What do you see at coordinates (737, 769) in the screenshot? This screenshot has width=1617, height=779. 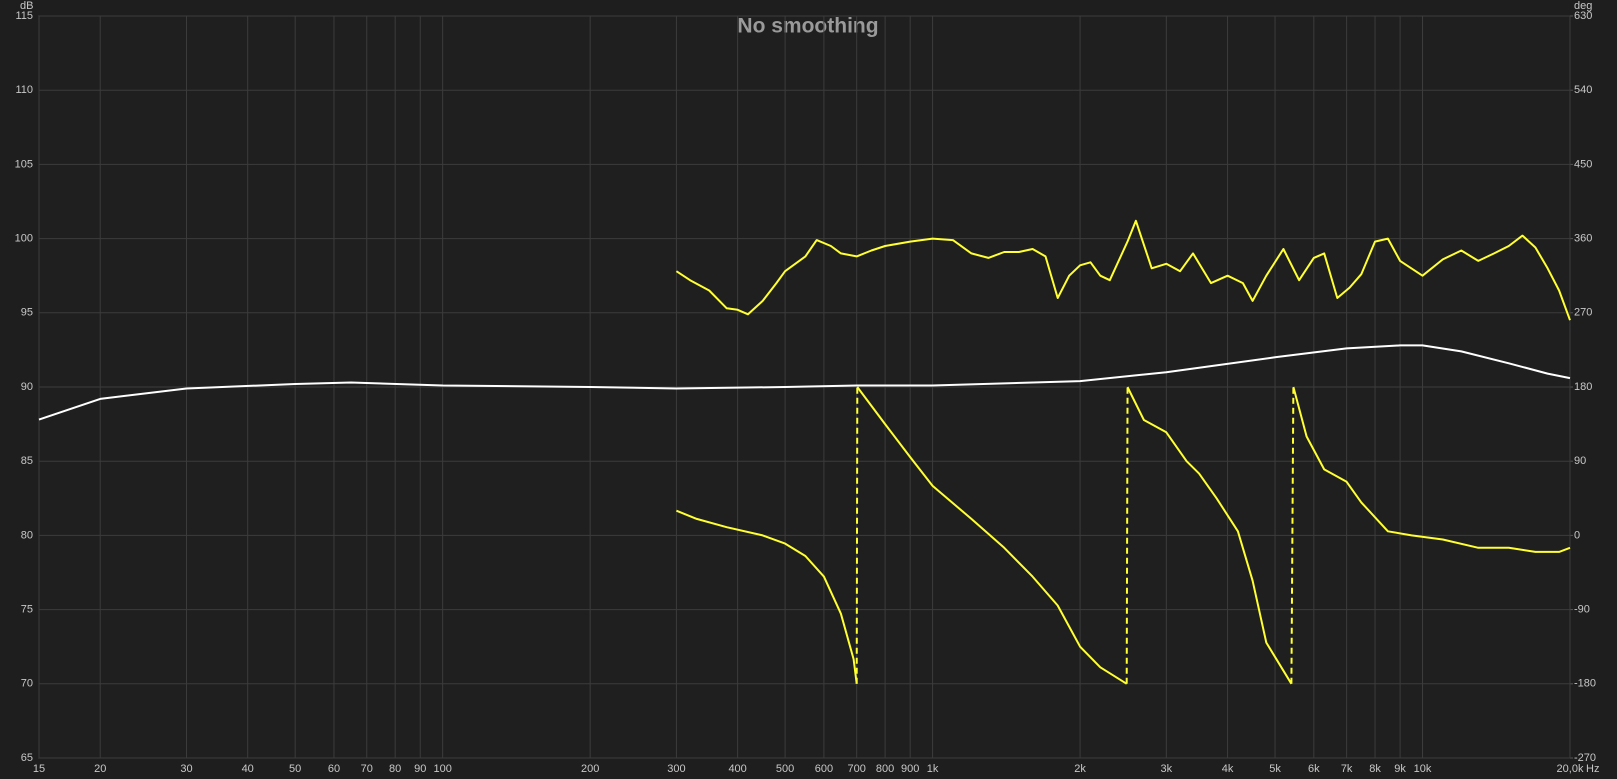 I see `x-tick-label: 400` at bounding box center [737, 769].